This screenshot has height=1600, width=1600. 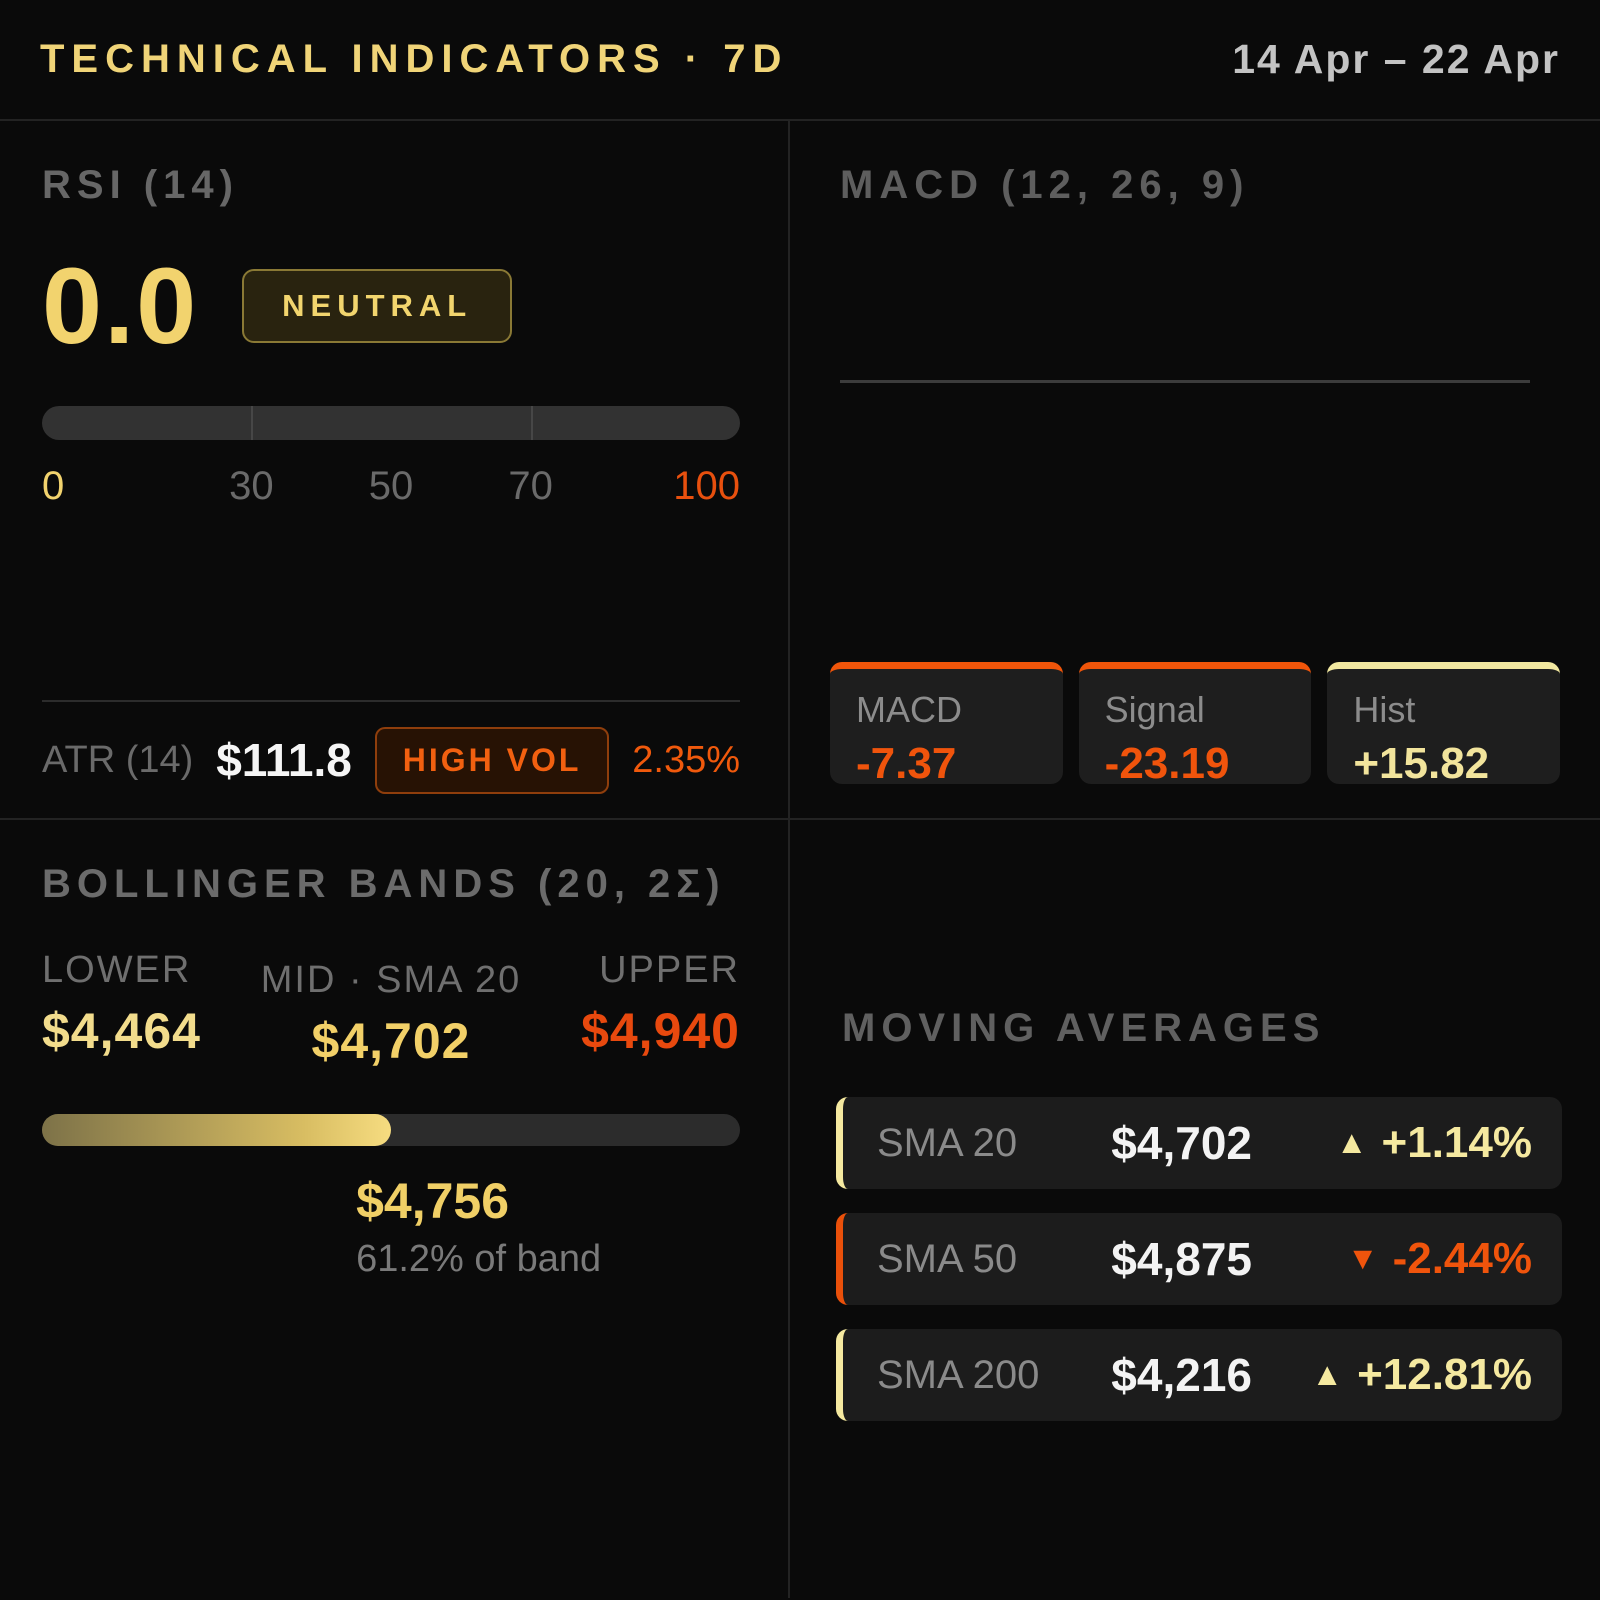 I want to click on bollinger-marker: $4,756 61.2% of band, so click(x=391, y=1226).